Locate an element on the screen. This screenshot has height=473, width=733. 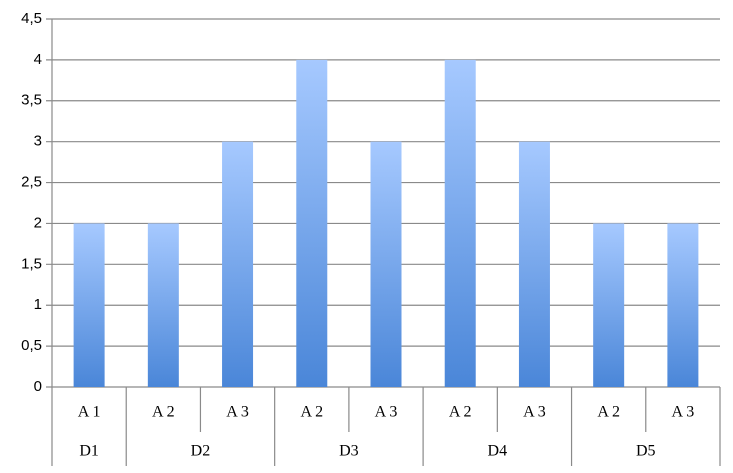
y-tick-label: 0,5 is located at coordinates (31, 345).